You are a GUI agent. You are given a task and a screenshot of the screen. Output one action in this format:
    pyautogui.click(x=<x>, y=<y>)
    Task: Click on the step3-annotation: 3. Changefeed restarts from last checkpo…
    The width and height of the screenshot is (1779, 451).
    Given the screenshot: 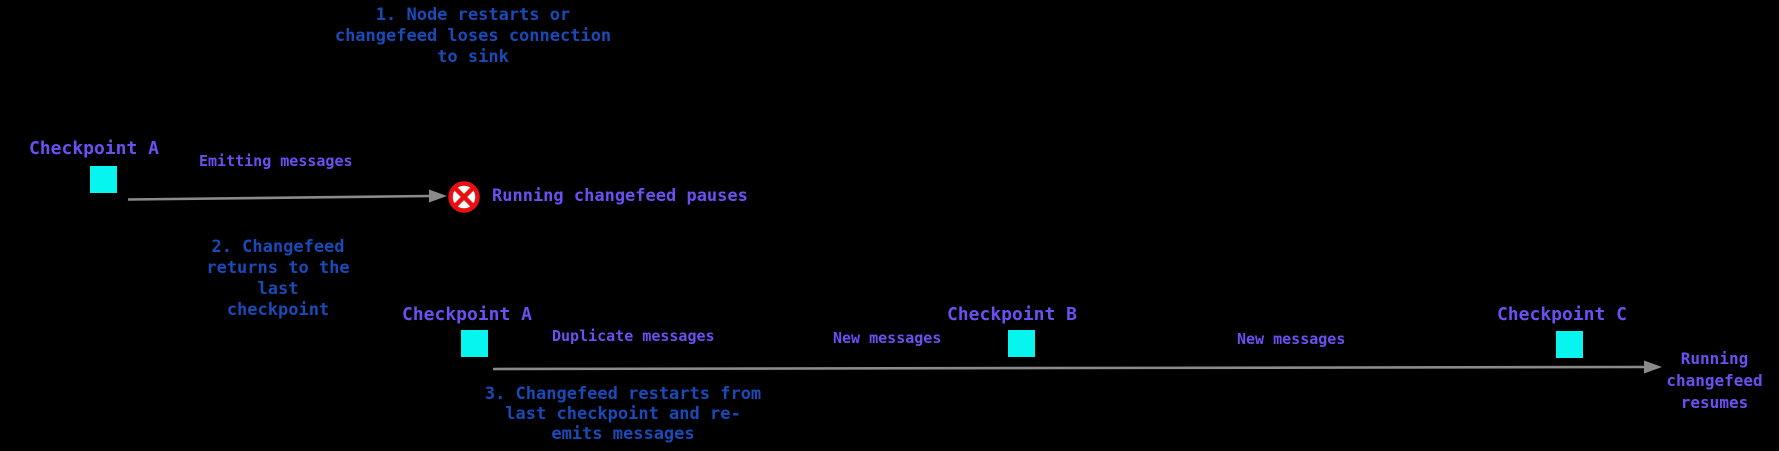 What is the action you would take?
    pyautogui.click(x=623, y=414)
    